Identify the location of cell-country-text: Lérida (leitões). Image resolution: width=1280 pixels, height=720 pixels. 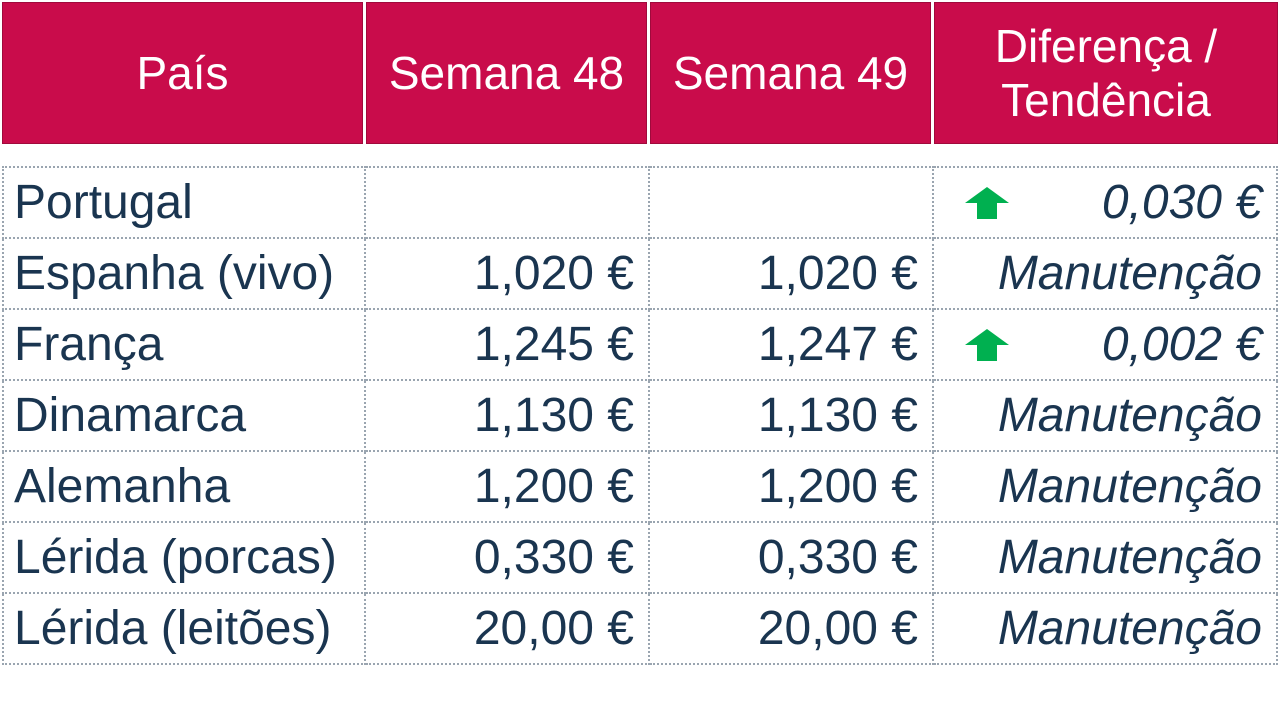
(173, 628).